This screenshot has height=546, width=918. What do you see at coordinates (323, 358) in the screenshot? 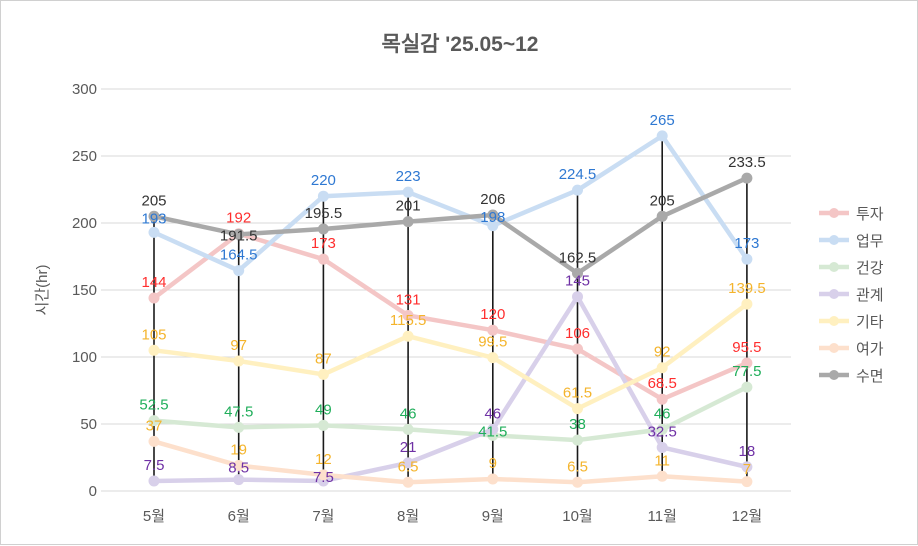
I see `data-label: 87` at bounding box center [323, 358].